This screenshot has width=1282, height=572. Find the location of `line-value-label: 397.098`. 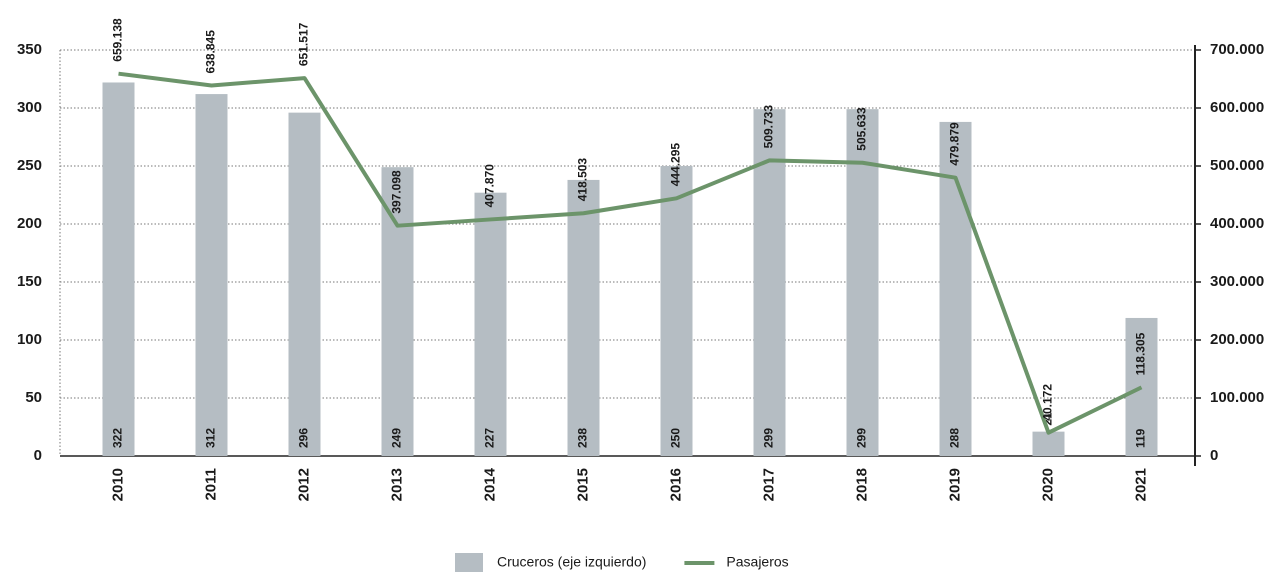

line-value-label: 397.098 is located at coordinates (397, 192).